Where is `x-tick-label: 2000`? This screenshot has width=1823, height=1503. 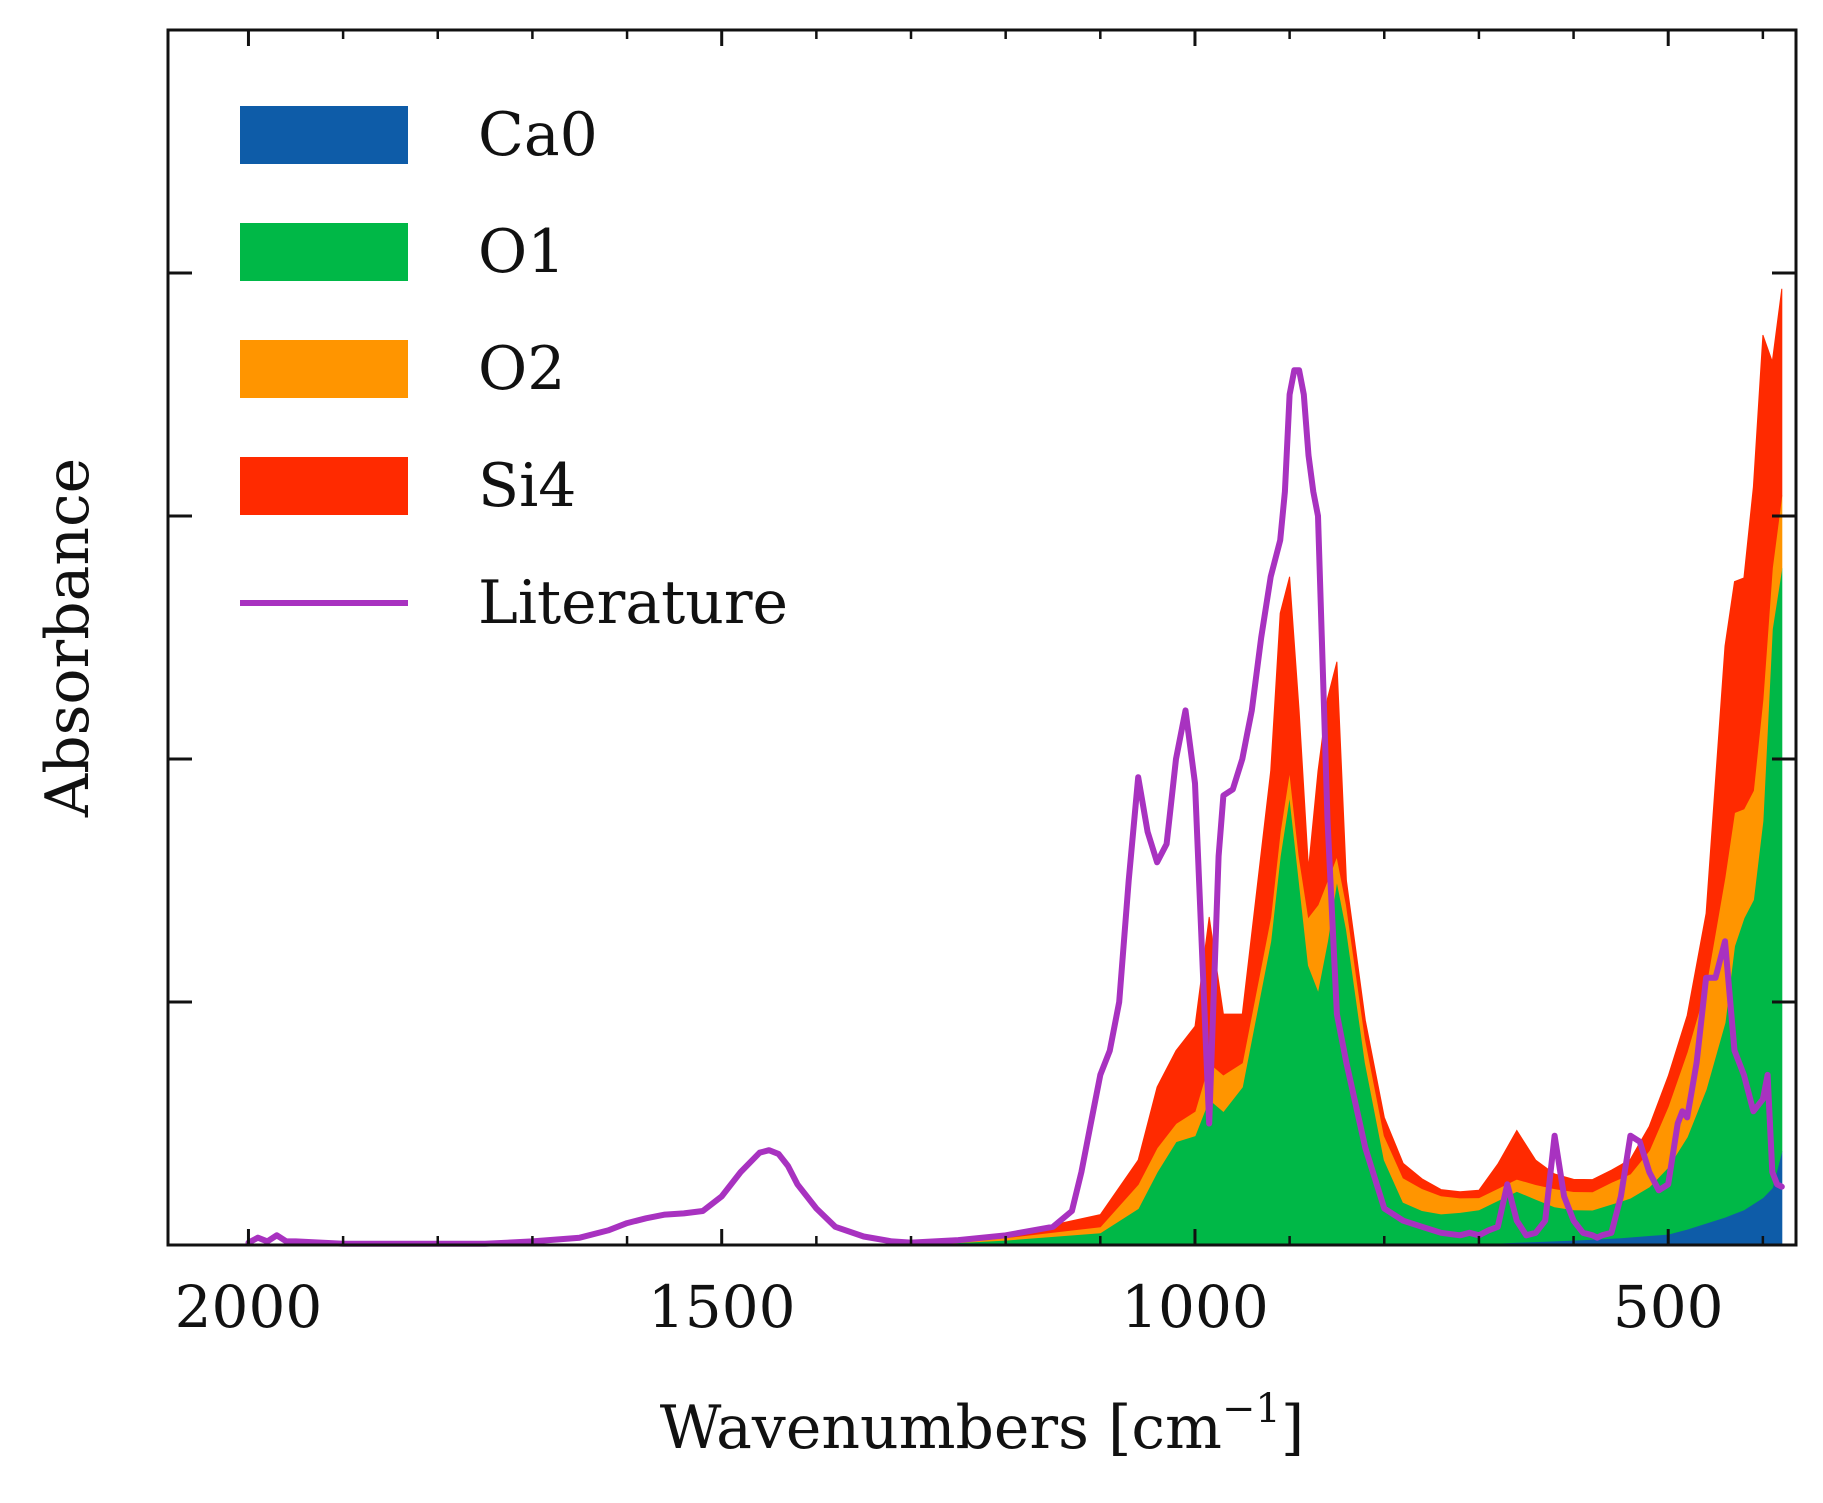 x-tick-label: 2000 is located at coordinates (249, 1307).